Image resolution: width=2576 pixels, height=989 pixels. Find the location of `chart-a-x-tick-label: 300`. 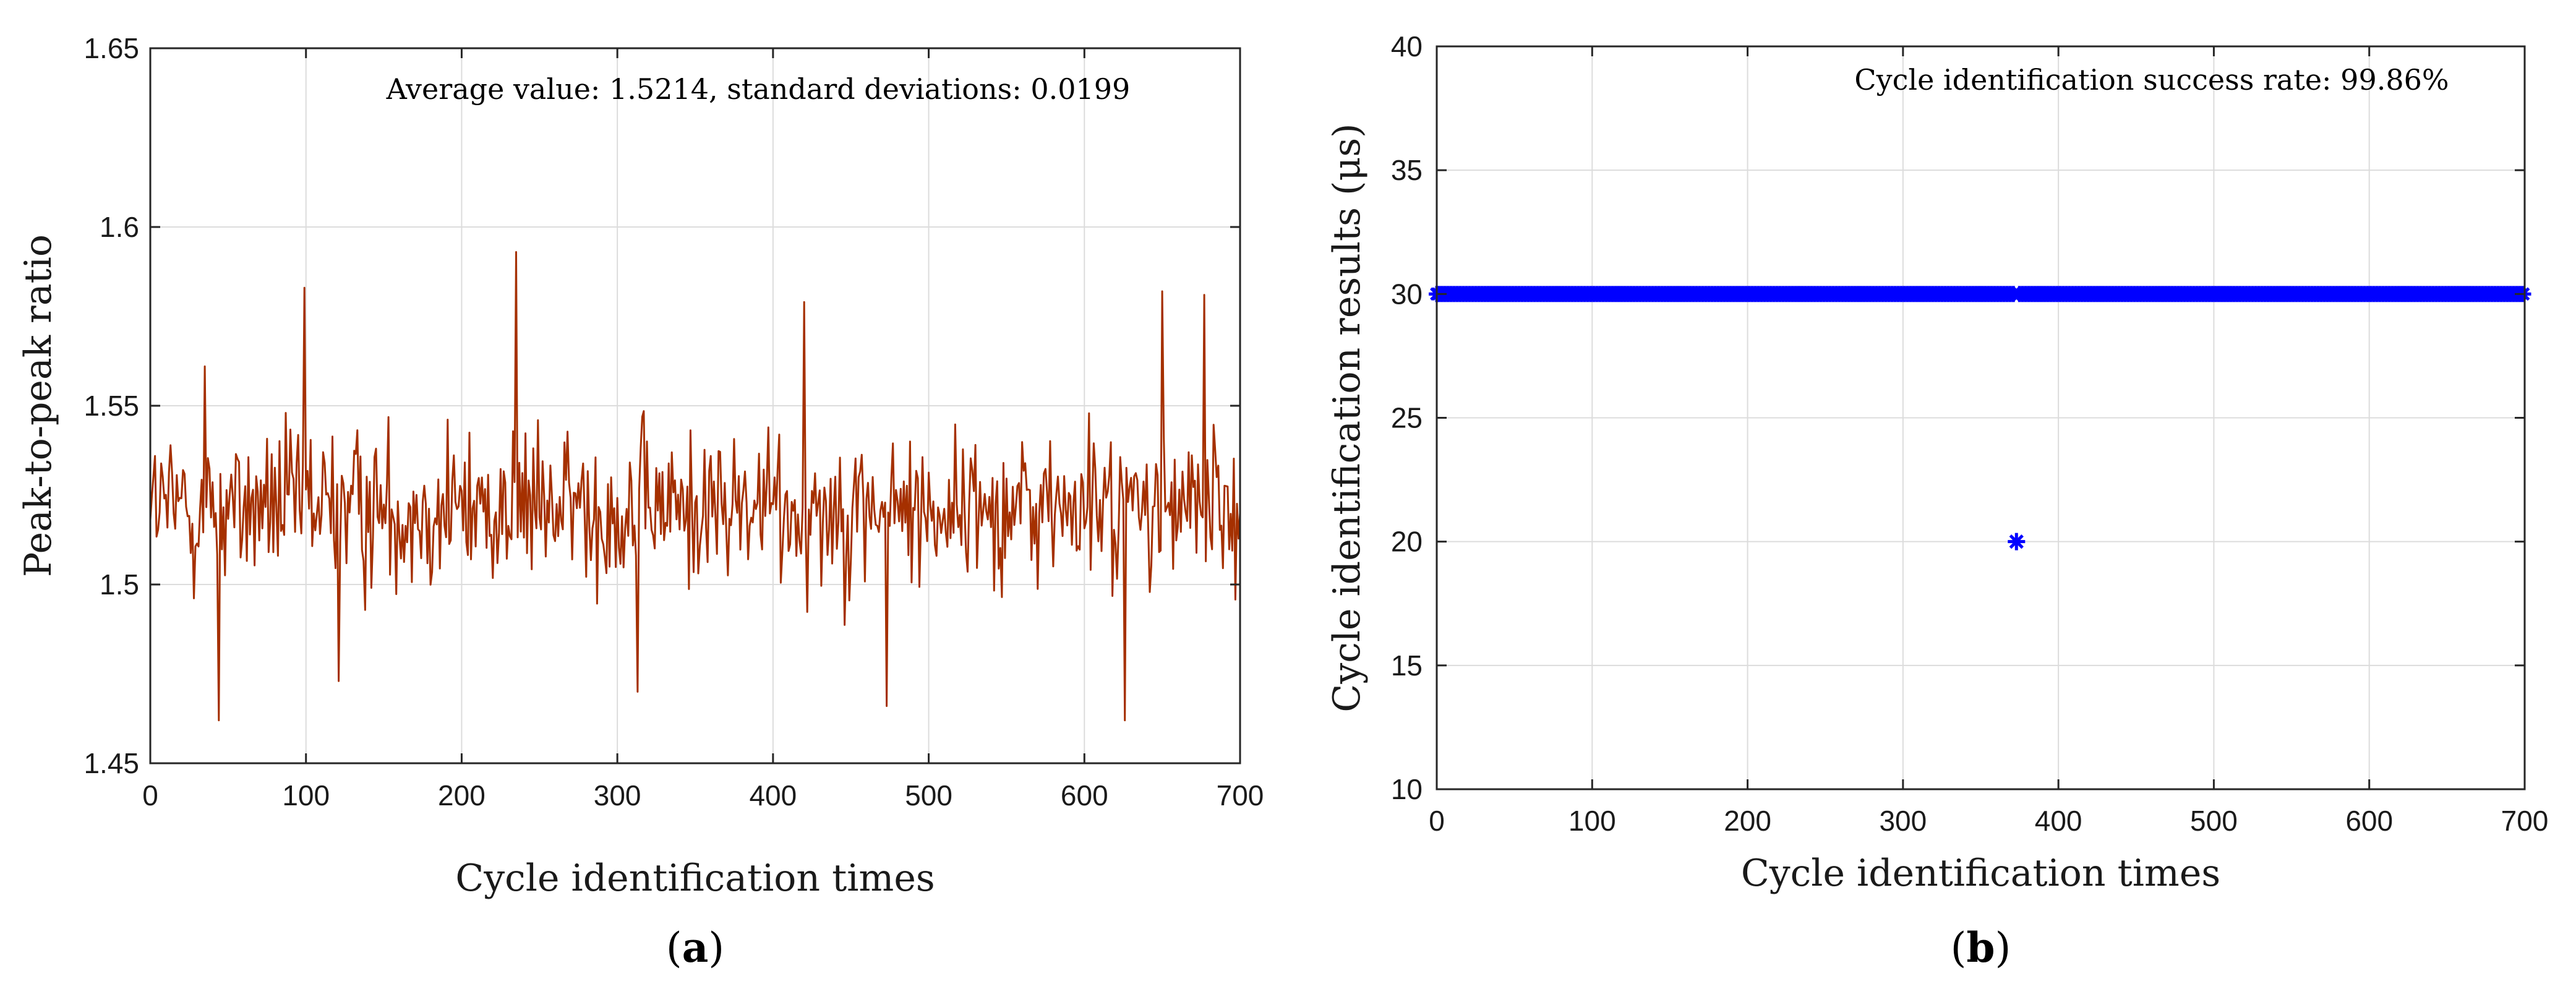

chart-a-x-tick-label: 300 is located at coordinates (617, 795).